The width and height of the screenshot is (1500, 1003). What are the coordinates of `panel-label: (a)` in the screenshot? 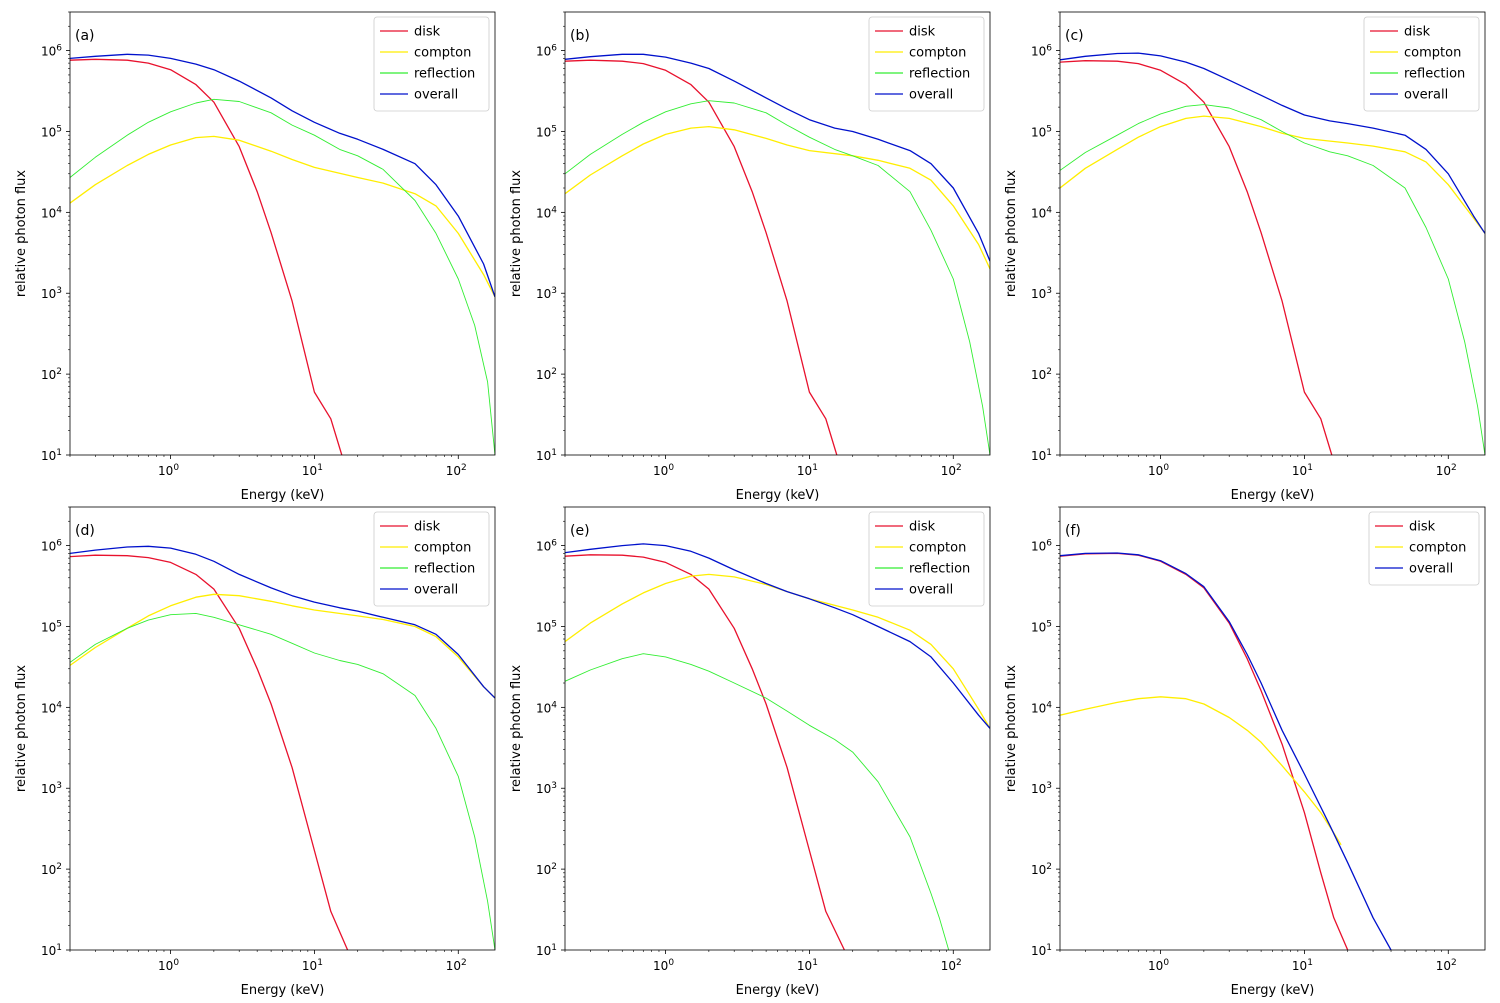 It's located at (85, 36).